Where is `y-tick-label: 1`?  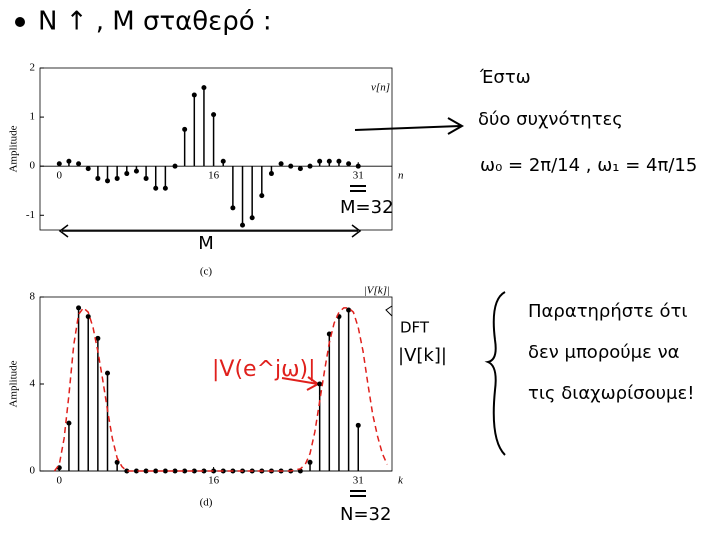 y-tick-label: 1 is located at coordinates (33, 117).